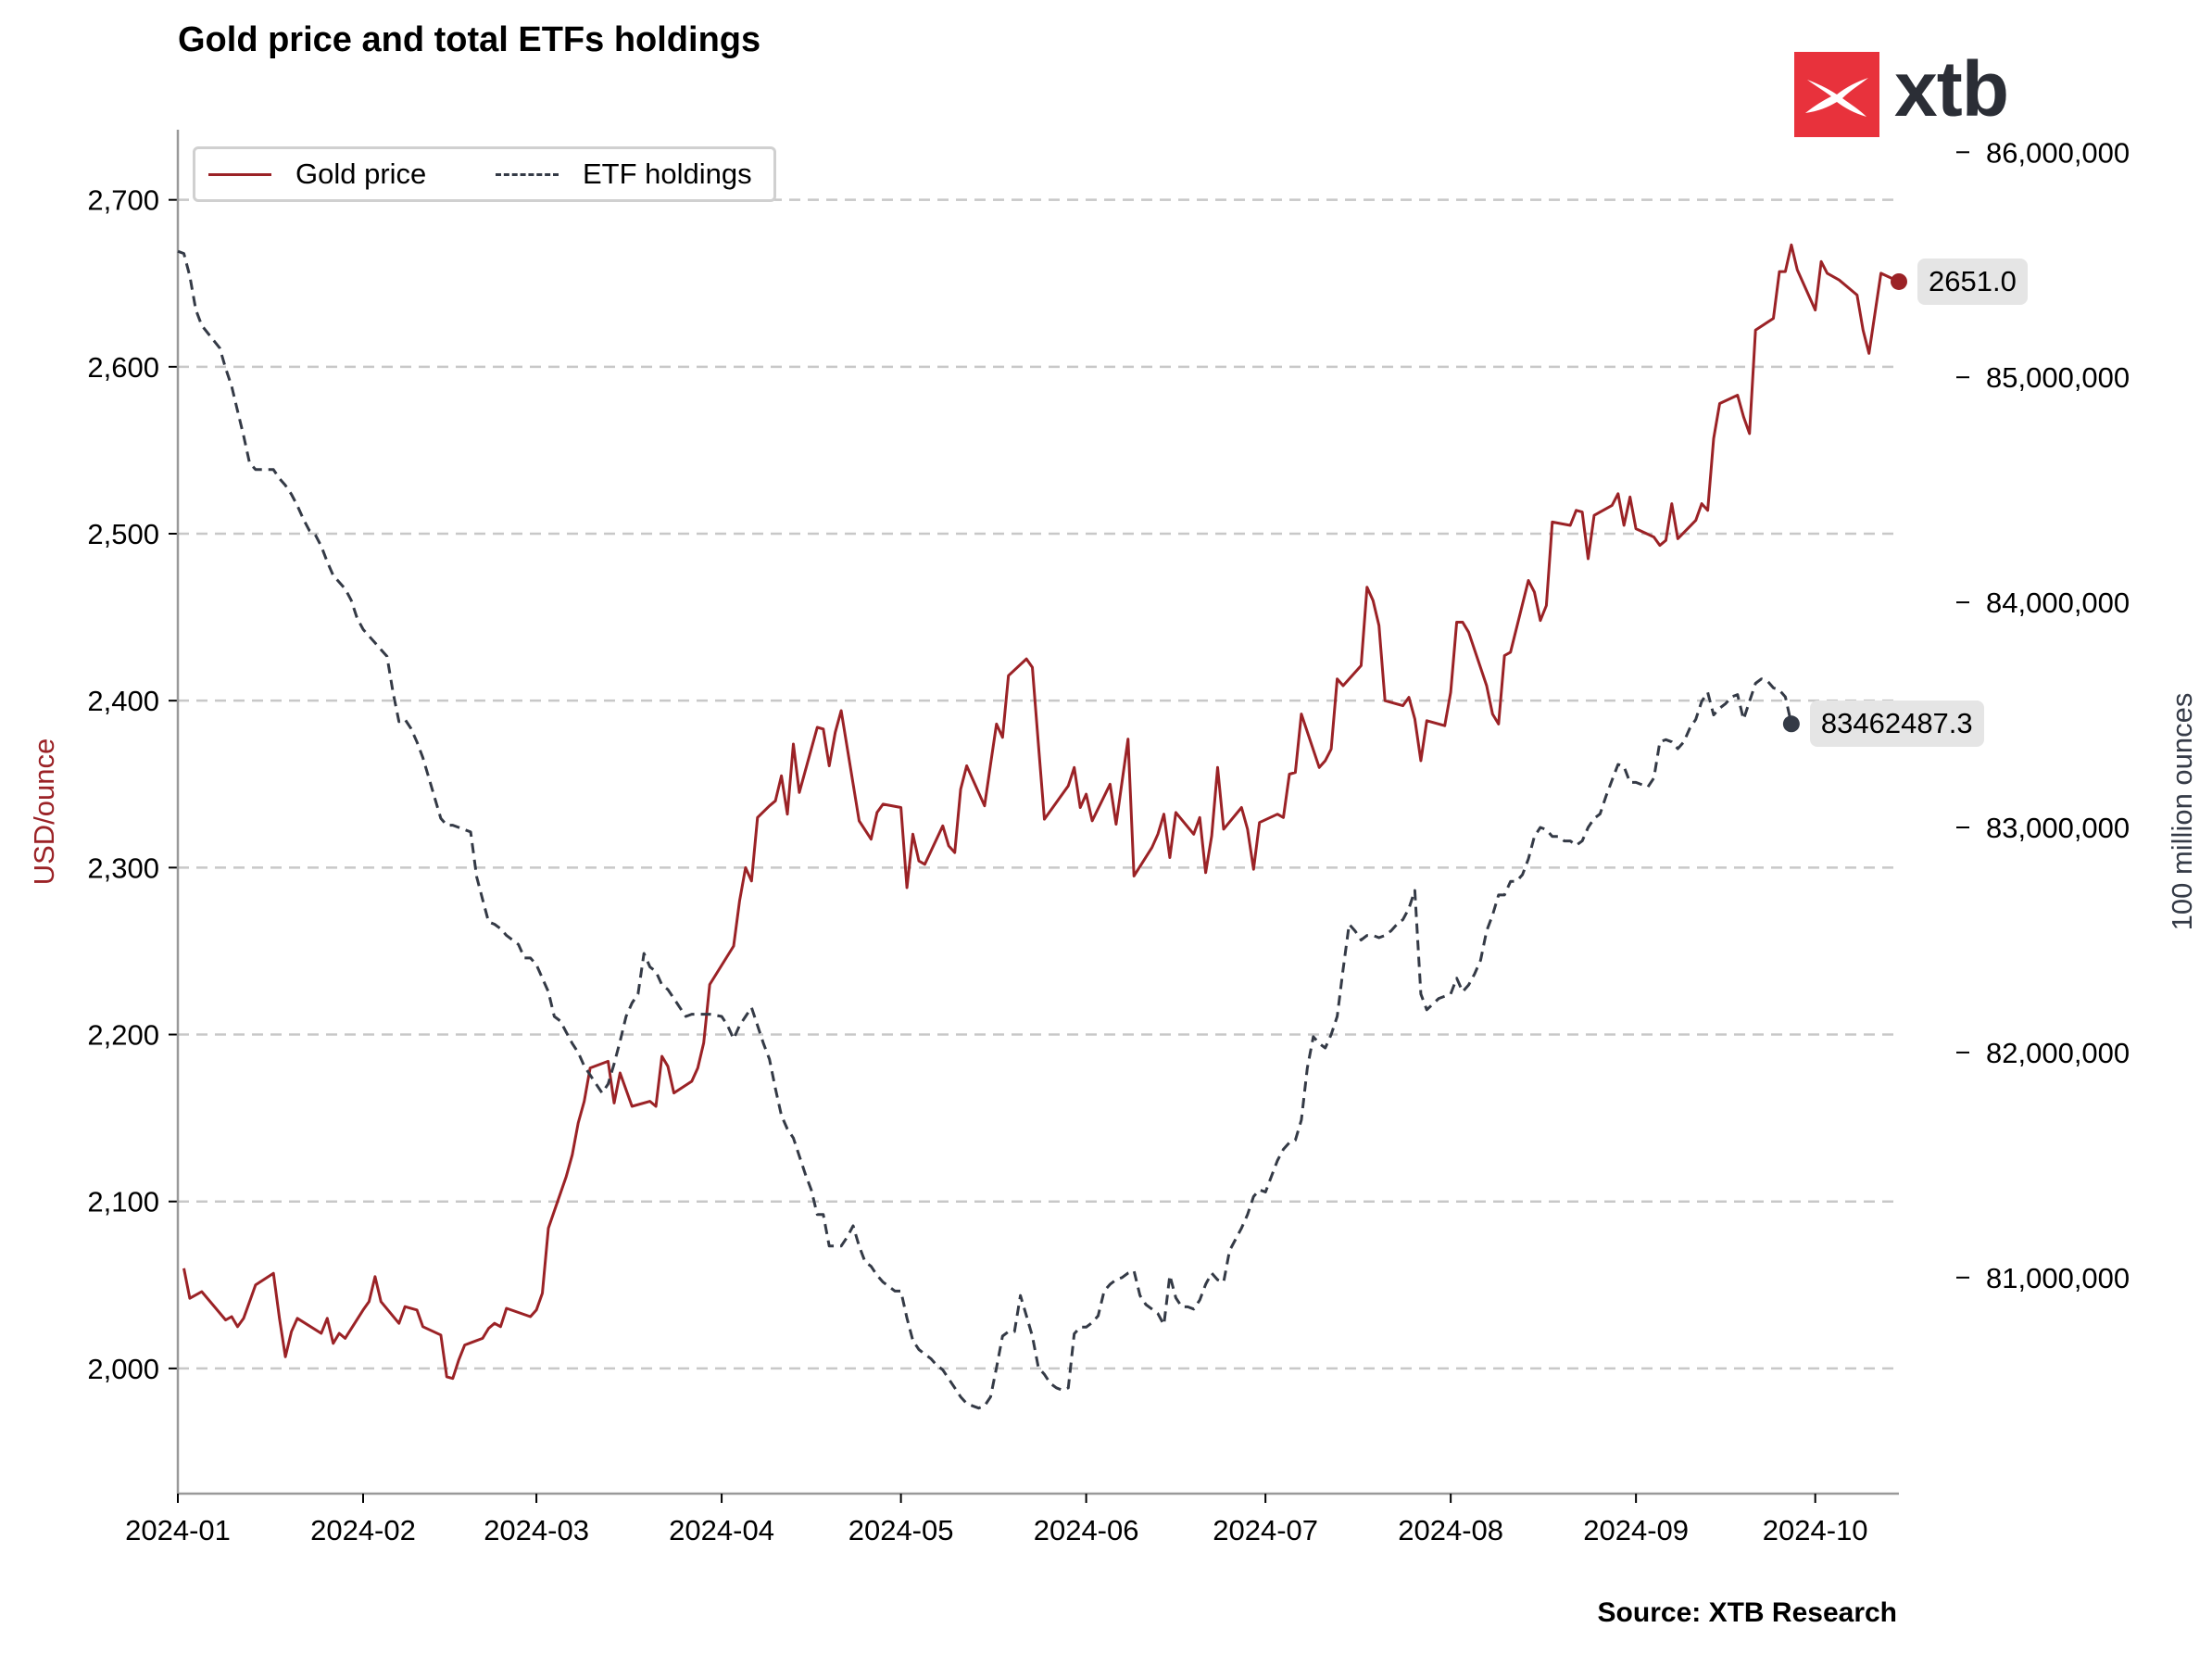 The image size is (2212, 1653). I want to click on y-right-tick-label: 82,000,000, so click(2058, 1053).